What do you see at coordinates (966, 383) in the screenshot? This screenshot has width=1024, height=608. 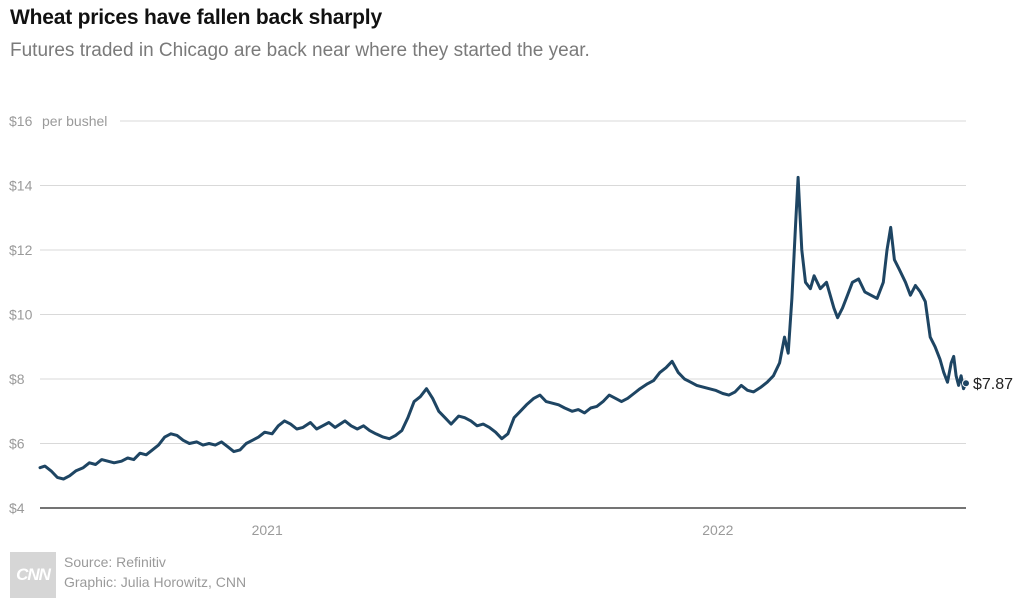 I see `last-value-marker` at bounding box center [966, 383].